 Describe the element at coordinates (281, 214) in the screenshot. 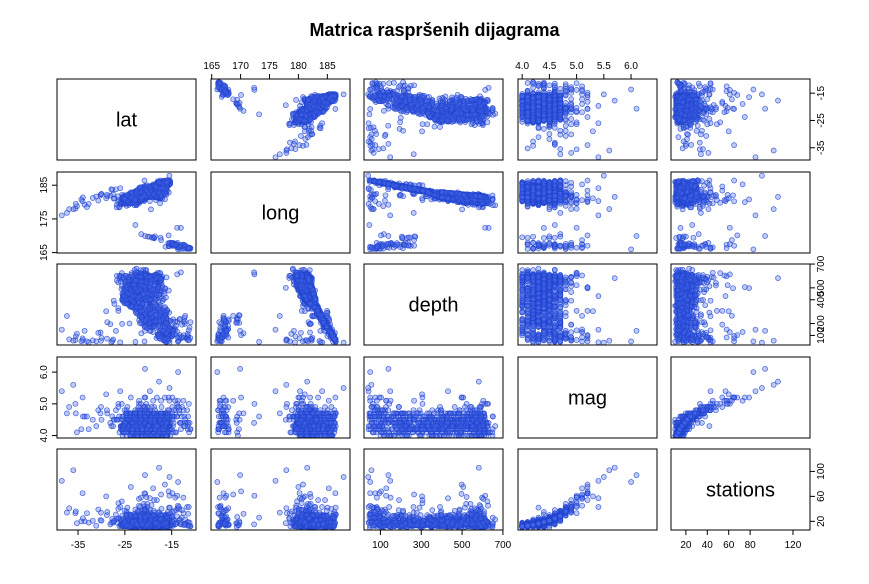

I see `diagonal-label-long: long` at that location.